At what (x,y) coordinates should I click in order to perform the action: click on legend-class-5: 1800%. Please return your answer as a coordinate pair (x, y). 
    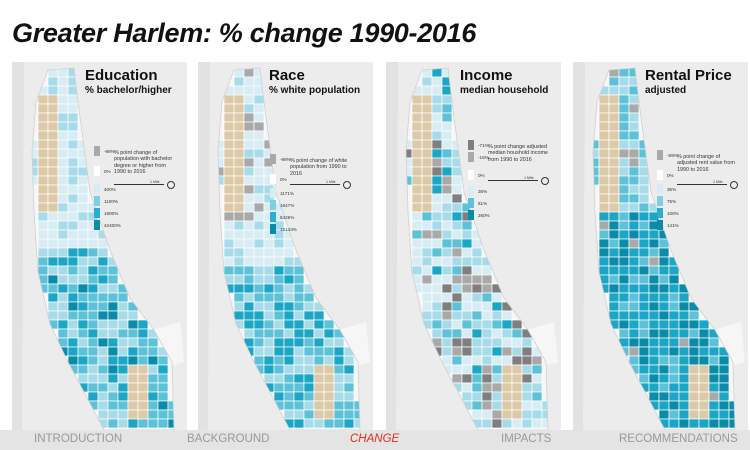
    Looking at the image, I should click on (106, 213).